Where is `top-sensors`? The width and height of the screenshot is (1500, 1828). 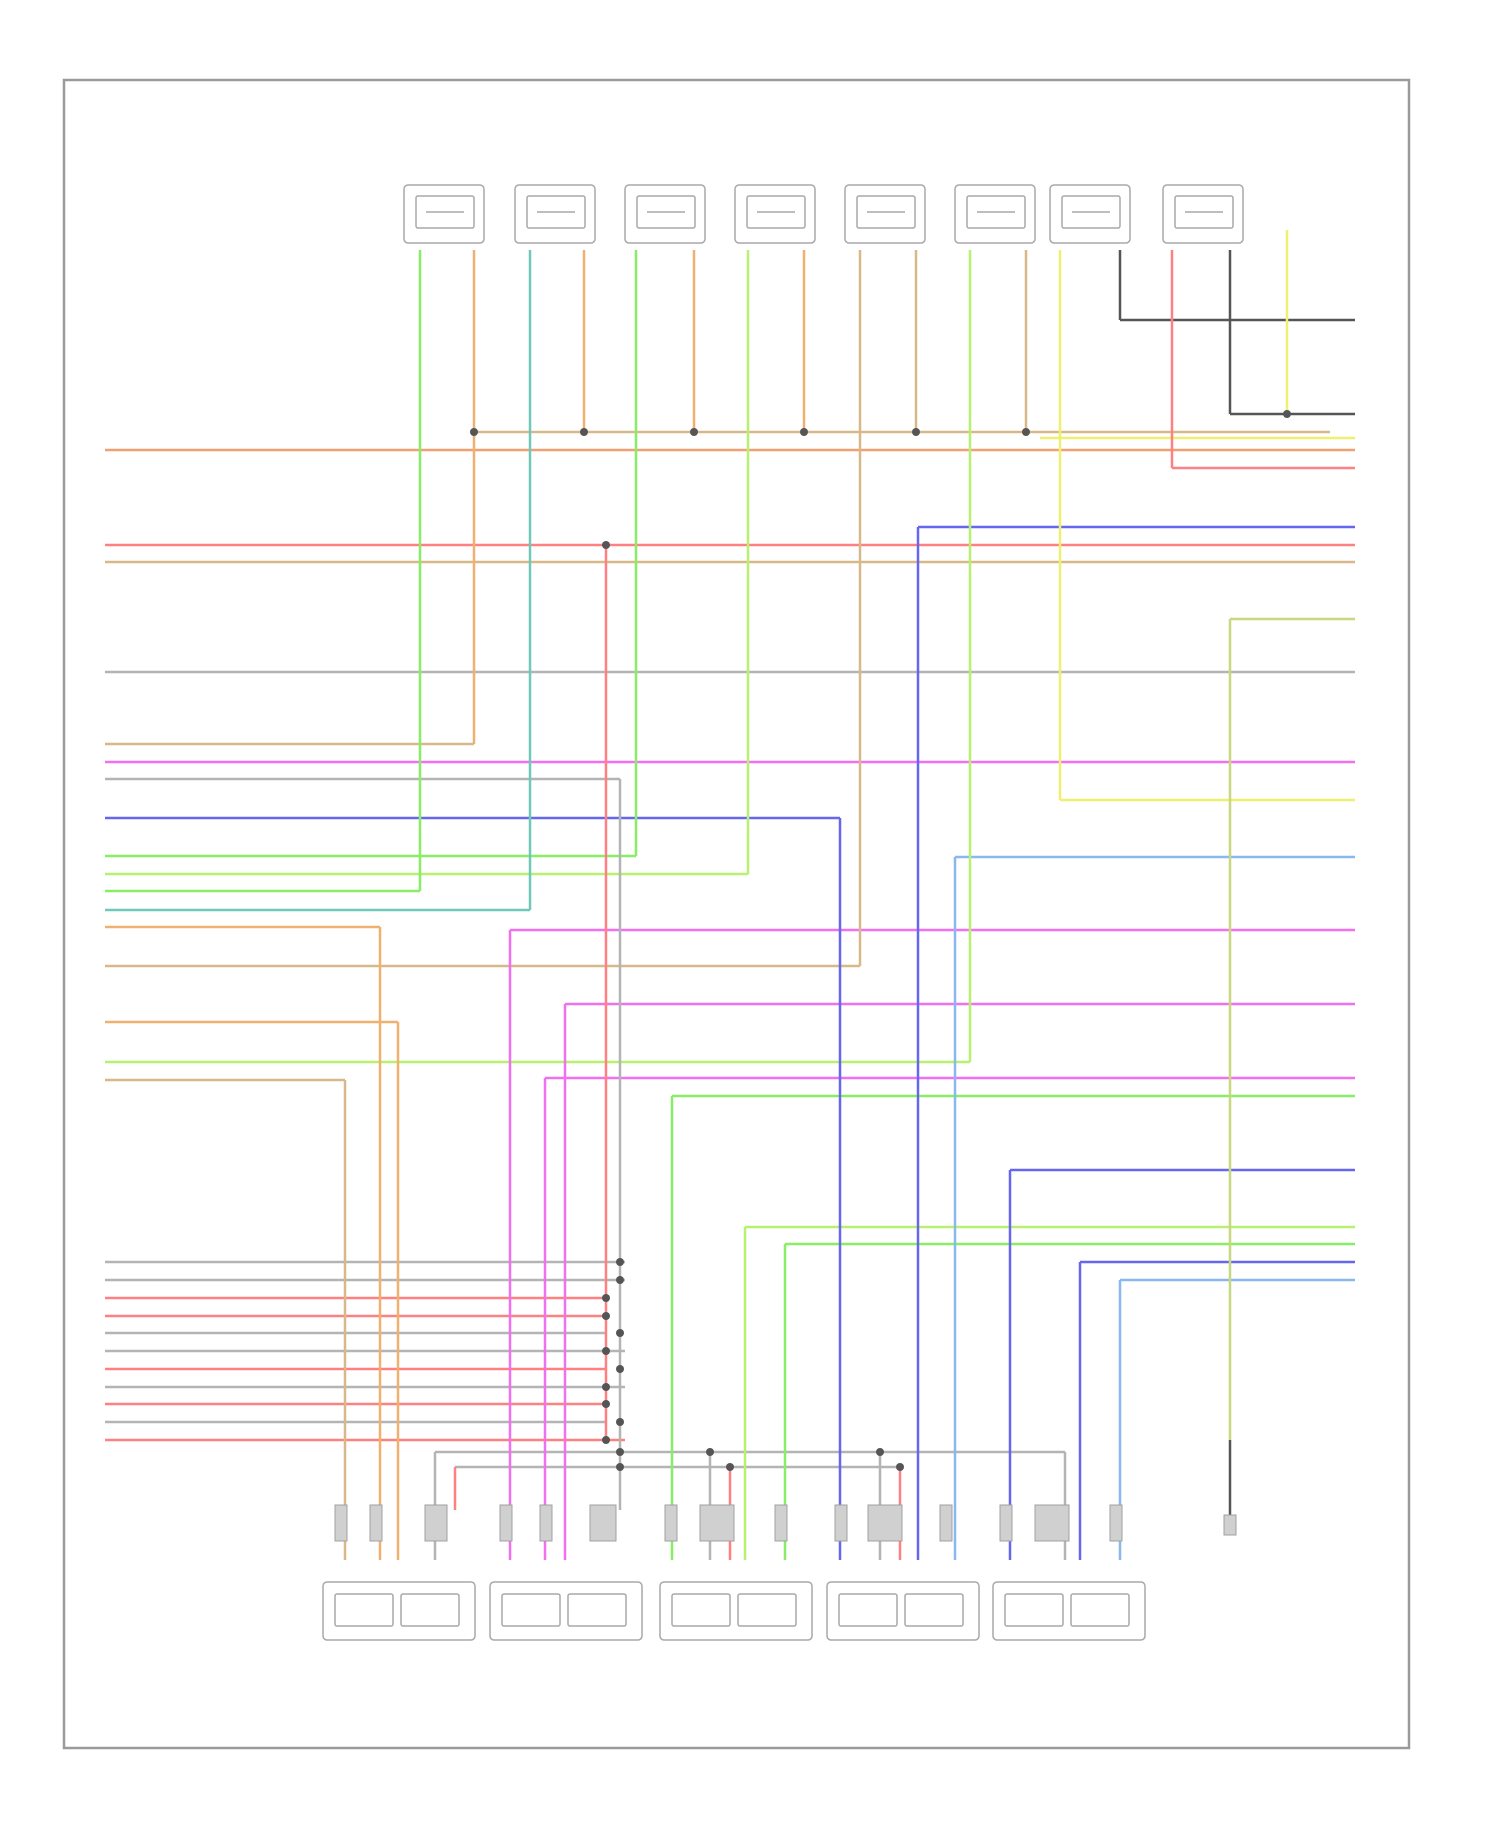
top-sensors is located at coordinates (823, 214).